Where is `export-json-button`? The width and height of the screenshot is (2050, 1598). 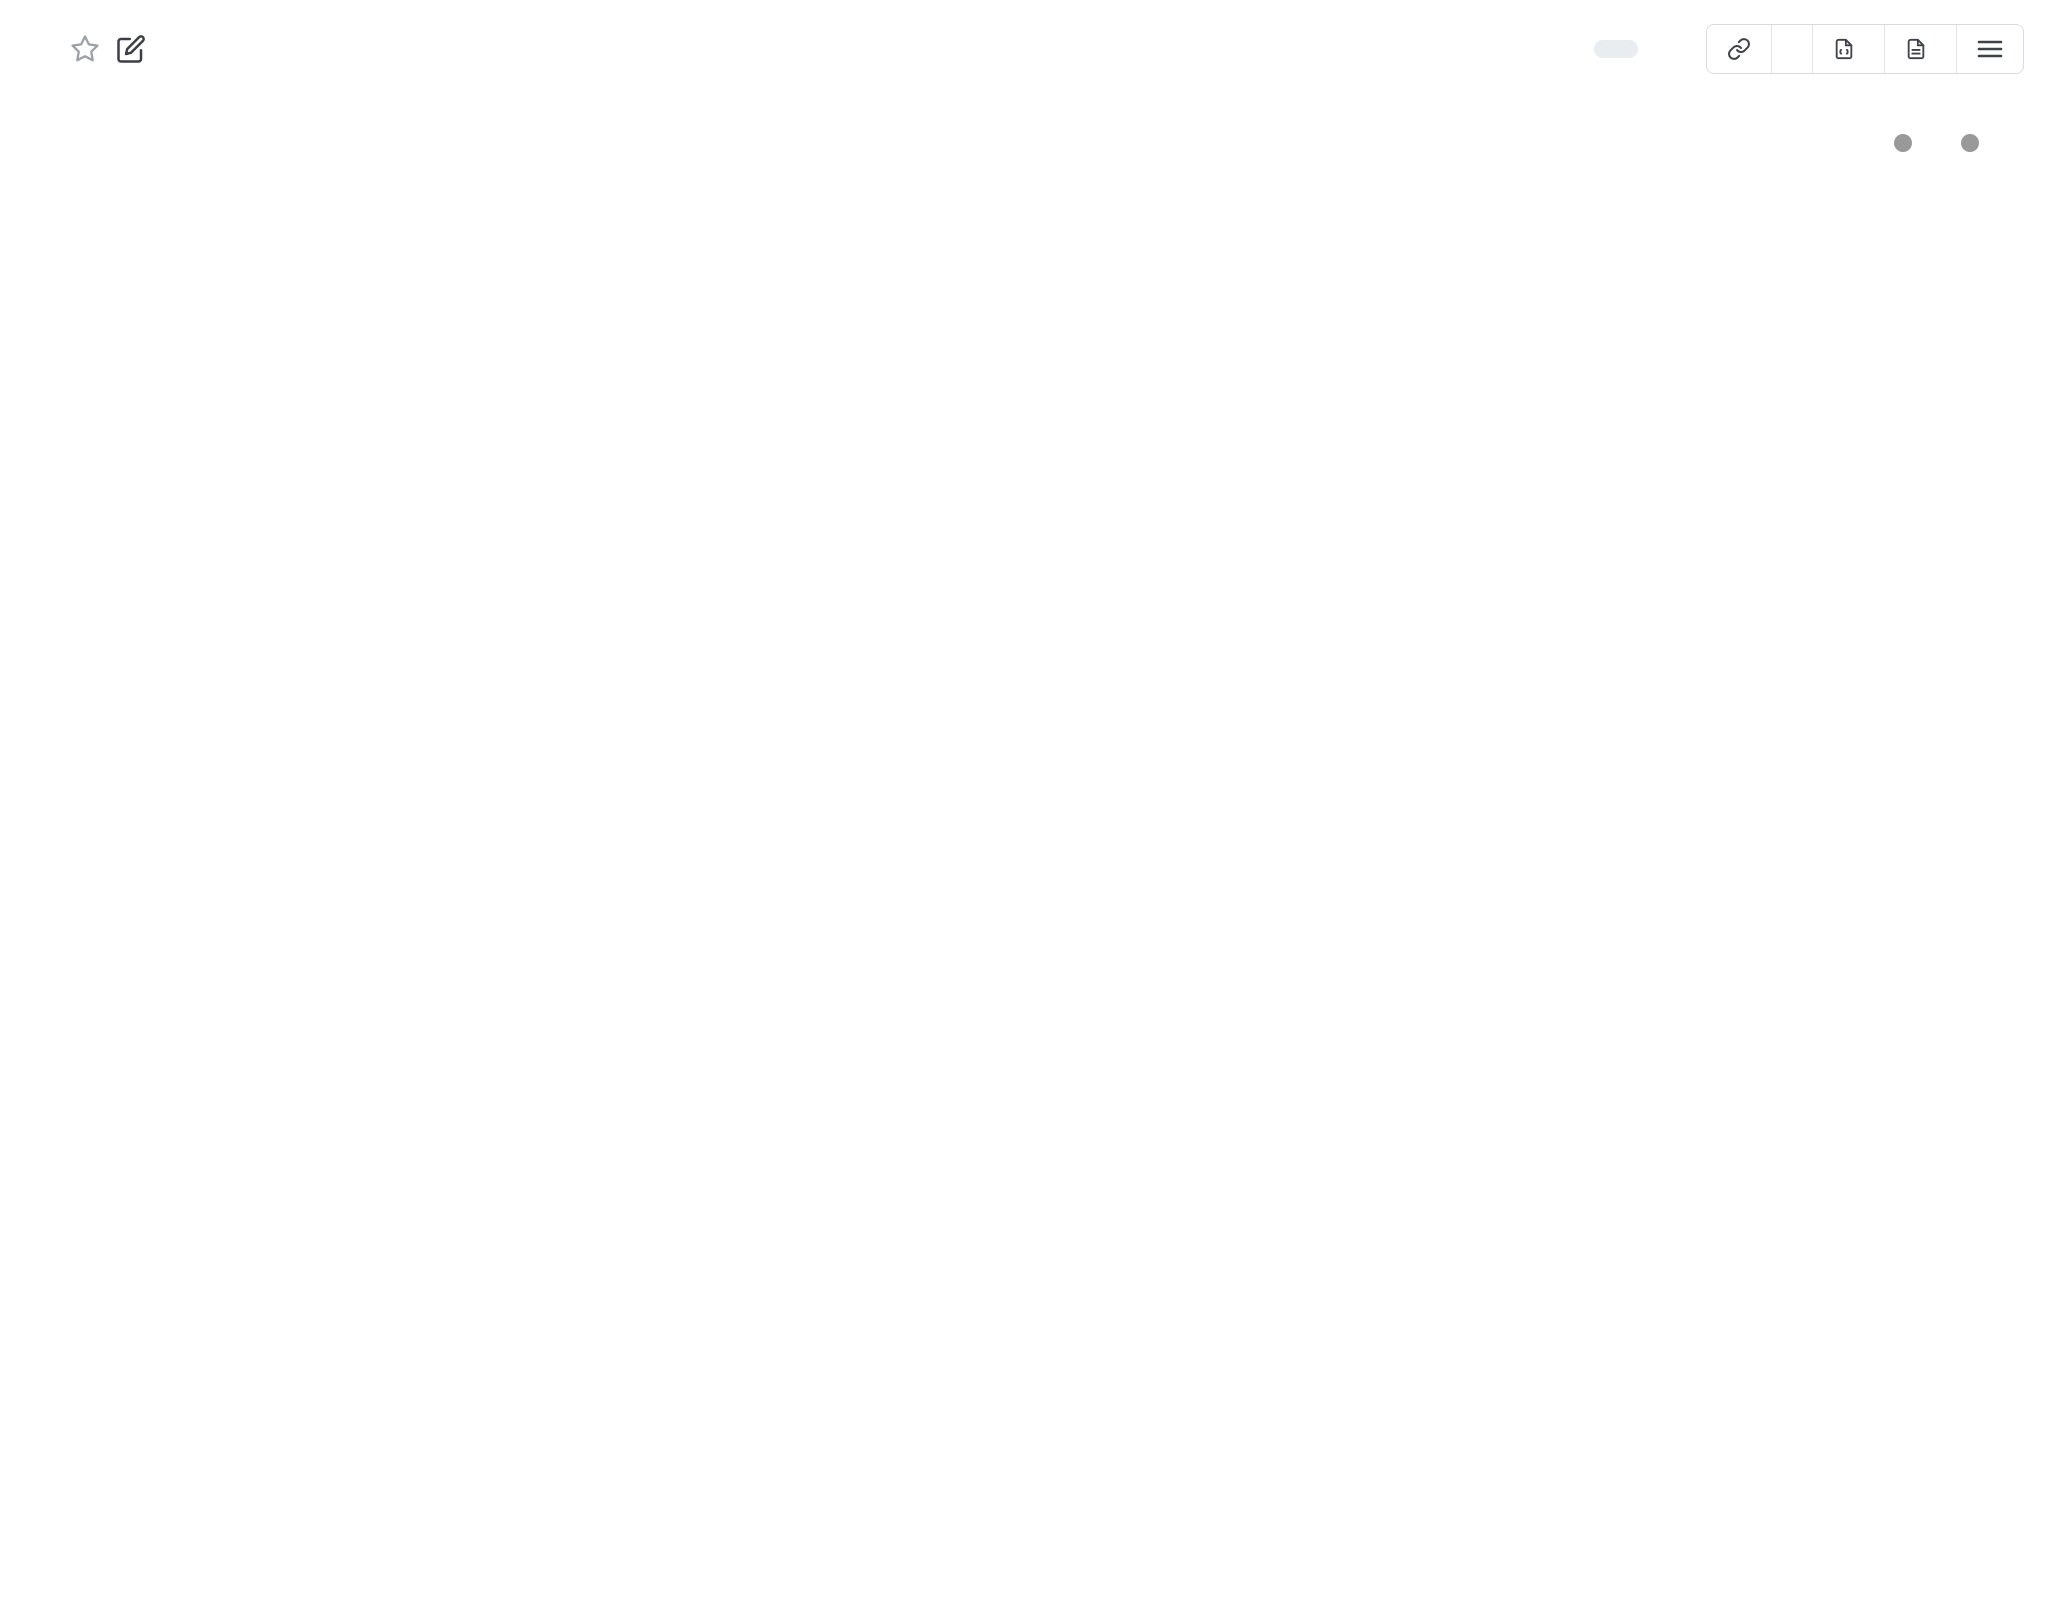 export-json-button is located at coordinates (1848, 49).